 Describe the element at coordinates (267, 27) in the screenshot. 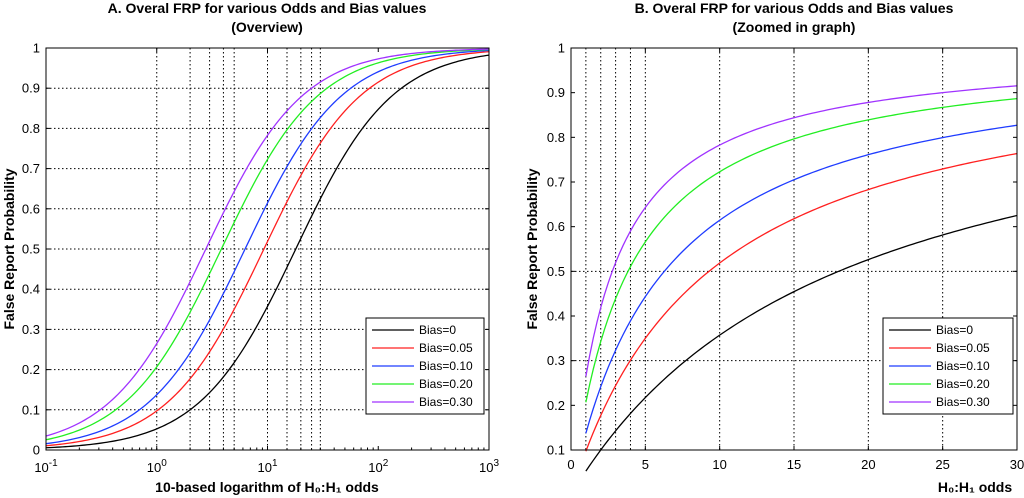

I see `panel-a-title-line-2: (Overview)` at that location.